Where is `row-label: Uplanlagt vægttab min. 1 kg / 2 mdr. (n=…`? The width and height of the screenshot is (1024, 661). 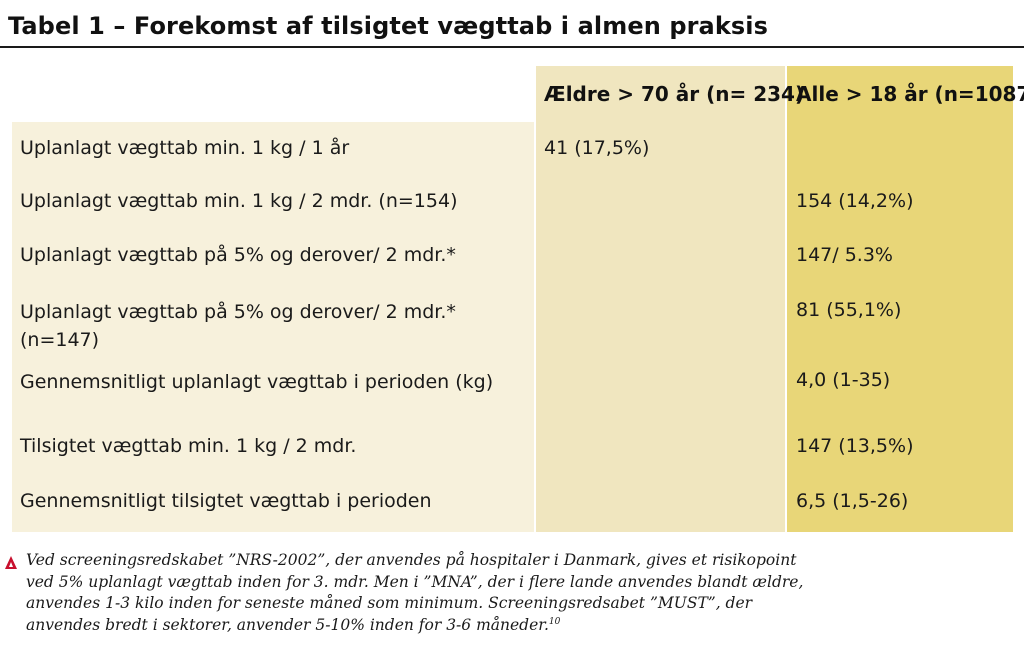
row-label: Uplanlagt vægttab min. 1 kg / 2 mdr. (n=… is located at coordinates (239, 201).